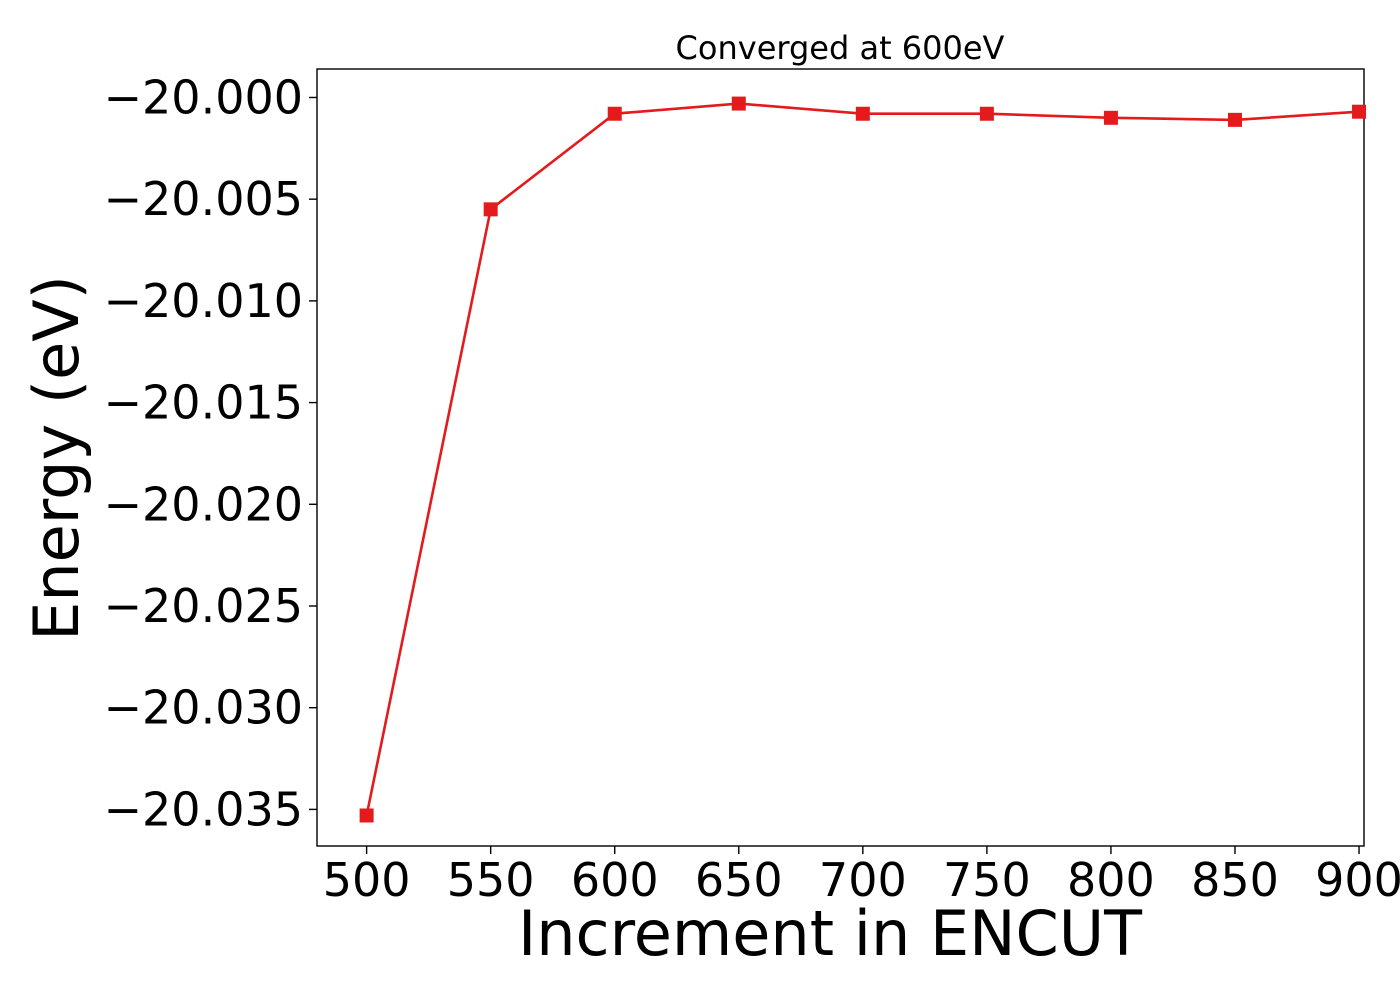 The width and height of the screenshot is (1400, 1000). What do you see at coordinates (204, 809) in the screenshot?
I see `y-tick-label: −20.035` at bounding box center [204, 809].